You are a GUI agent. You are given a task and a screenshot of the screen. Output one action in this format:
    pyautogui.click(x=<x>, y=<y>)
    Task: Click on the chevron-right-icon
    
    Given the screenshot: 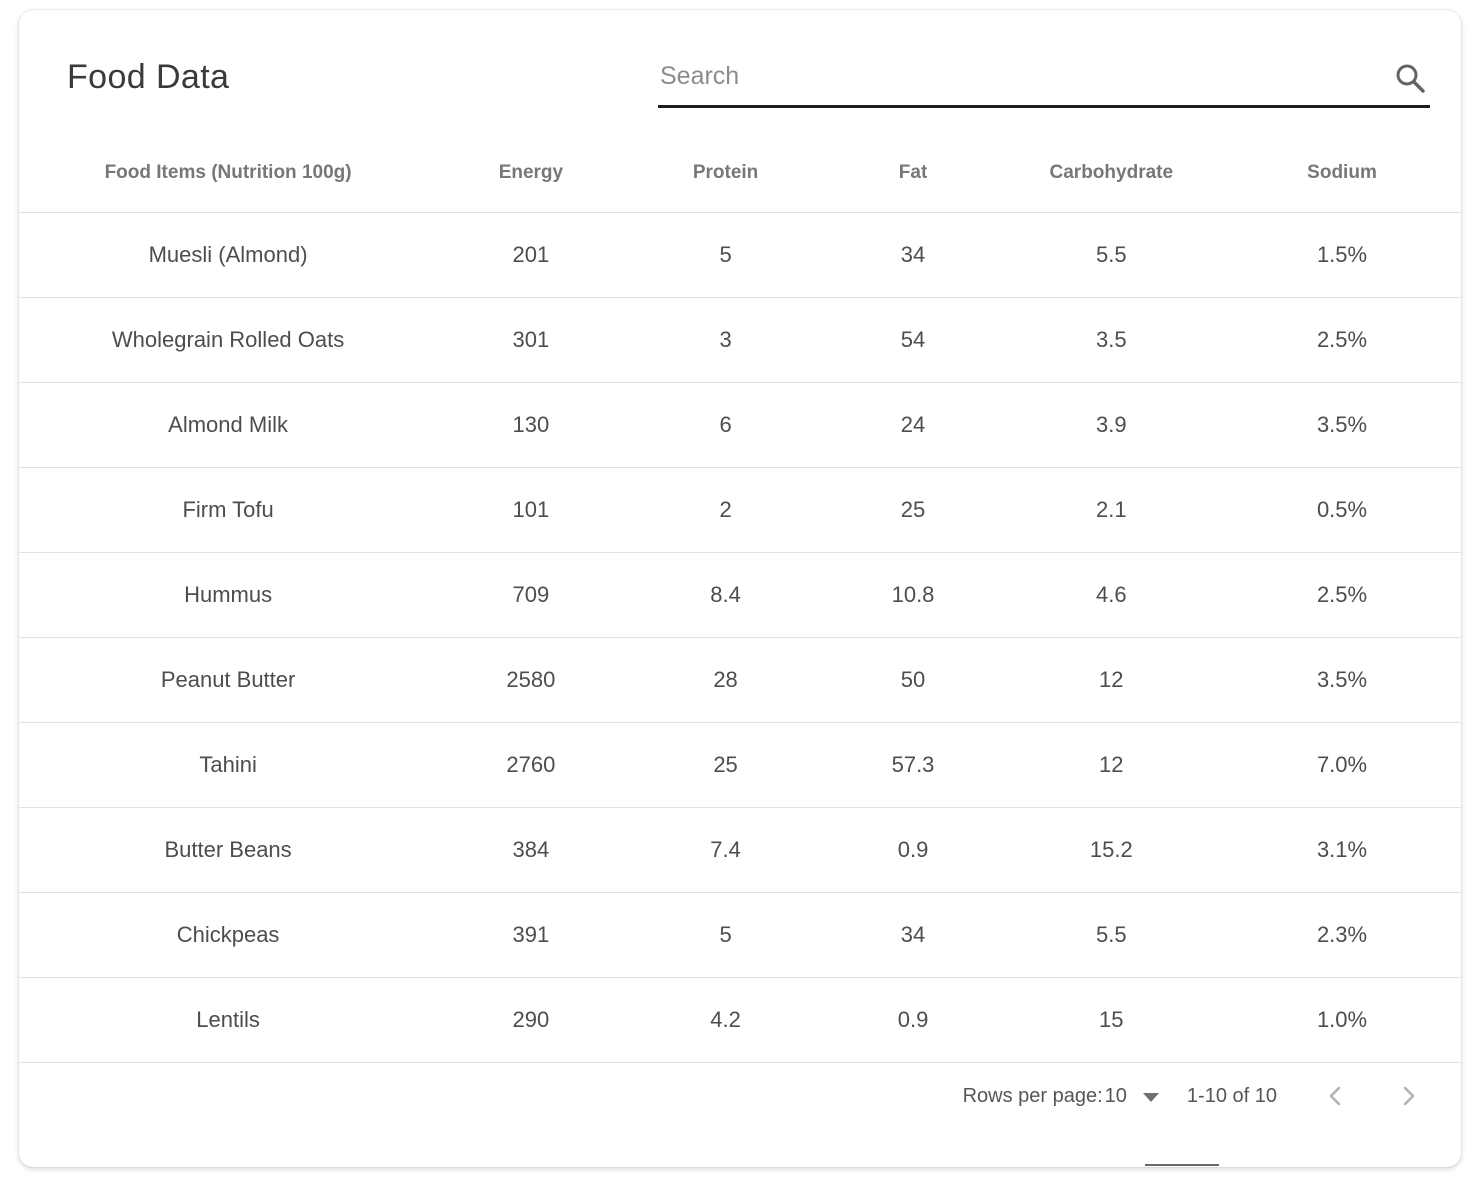 What is the action you would take?
    pyautogui.click(x=1409, y=1096)
    